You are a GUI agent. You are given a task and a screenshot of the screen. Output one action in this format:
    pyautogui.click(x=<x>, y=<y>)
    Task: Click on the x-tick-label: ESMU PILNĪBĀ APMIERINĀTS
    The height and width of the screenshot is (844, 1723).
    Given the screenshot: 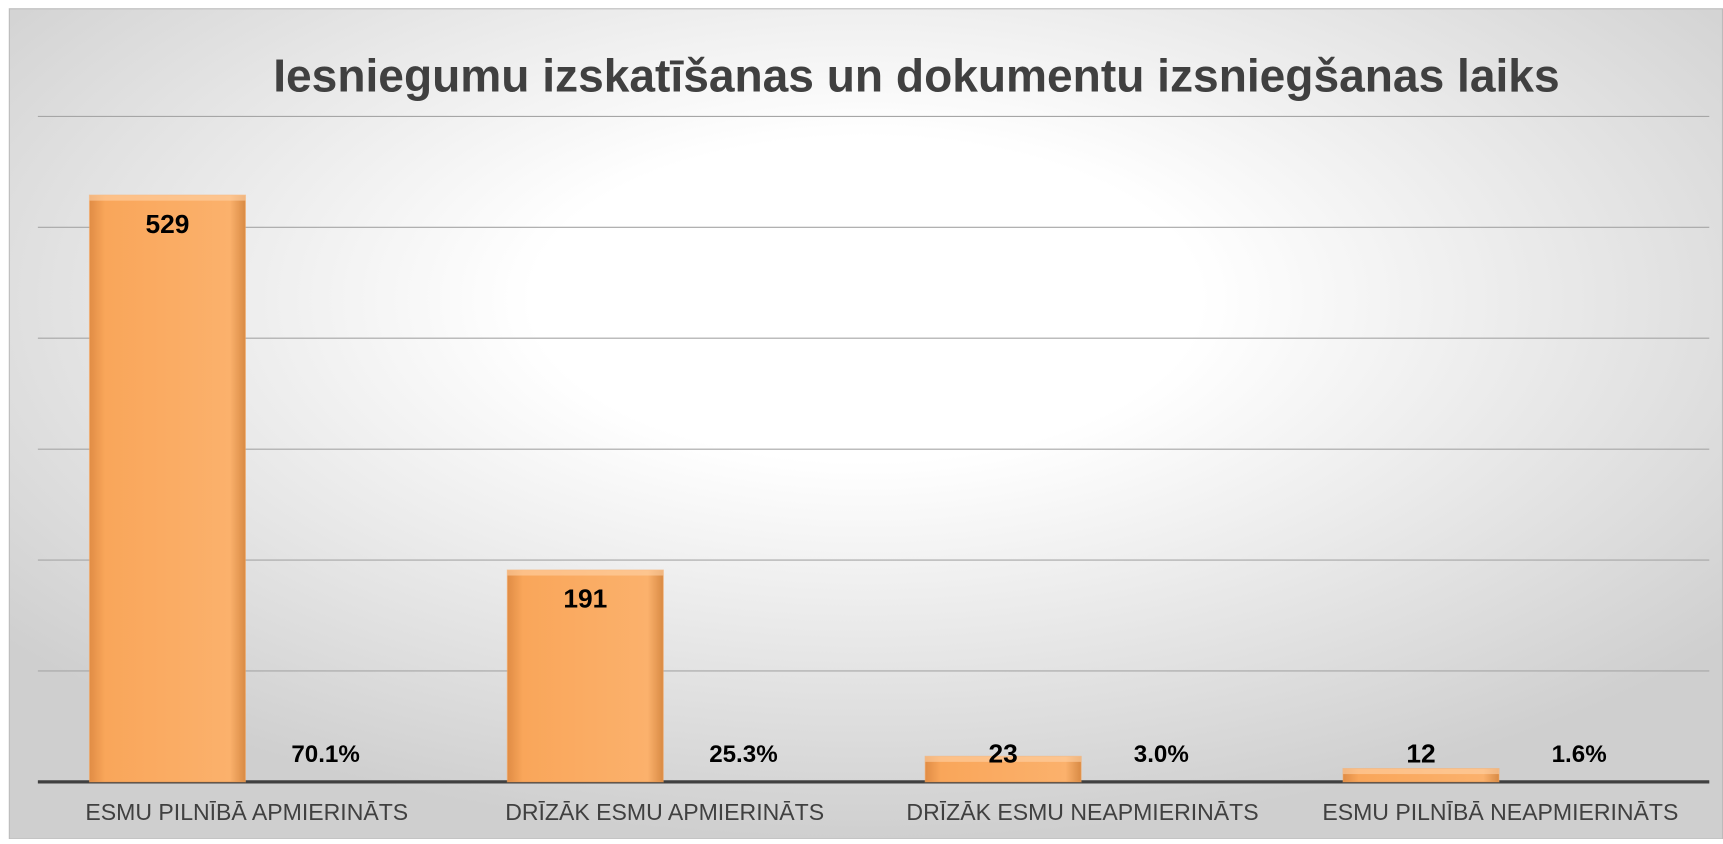 What is the action you would take?
    pyautogui.click(x=246, y=812)
    